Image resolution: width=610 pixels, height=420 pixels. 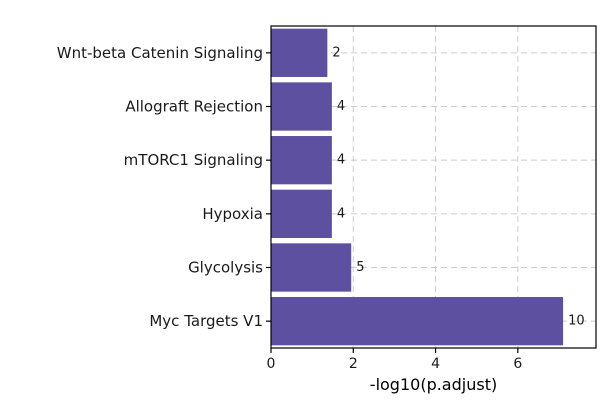 I want to click on data-label-5: 10, so click(x=576, y=321).